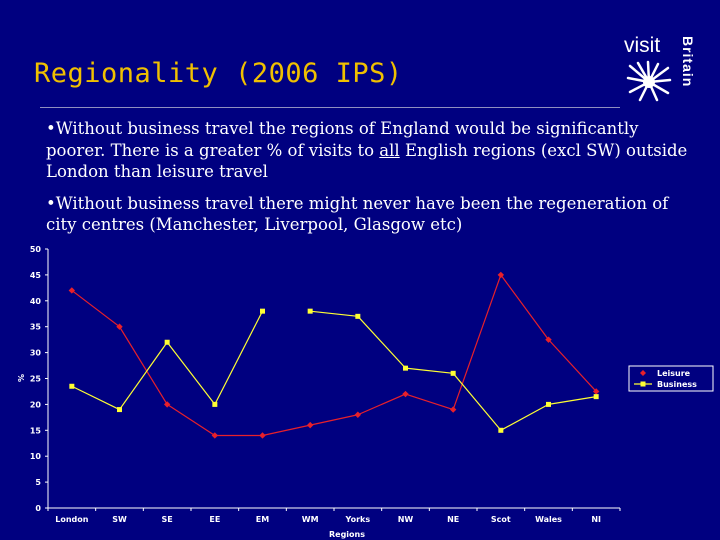 The height and width of the screenshot is (540, 720). What do you see at coordinates (548, 519) in the screenshot?
I see `x-tick-label: Wales` at bounding box center [548, 519].